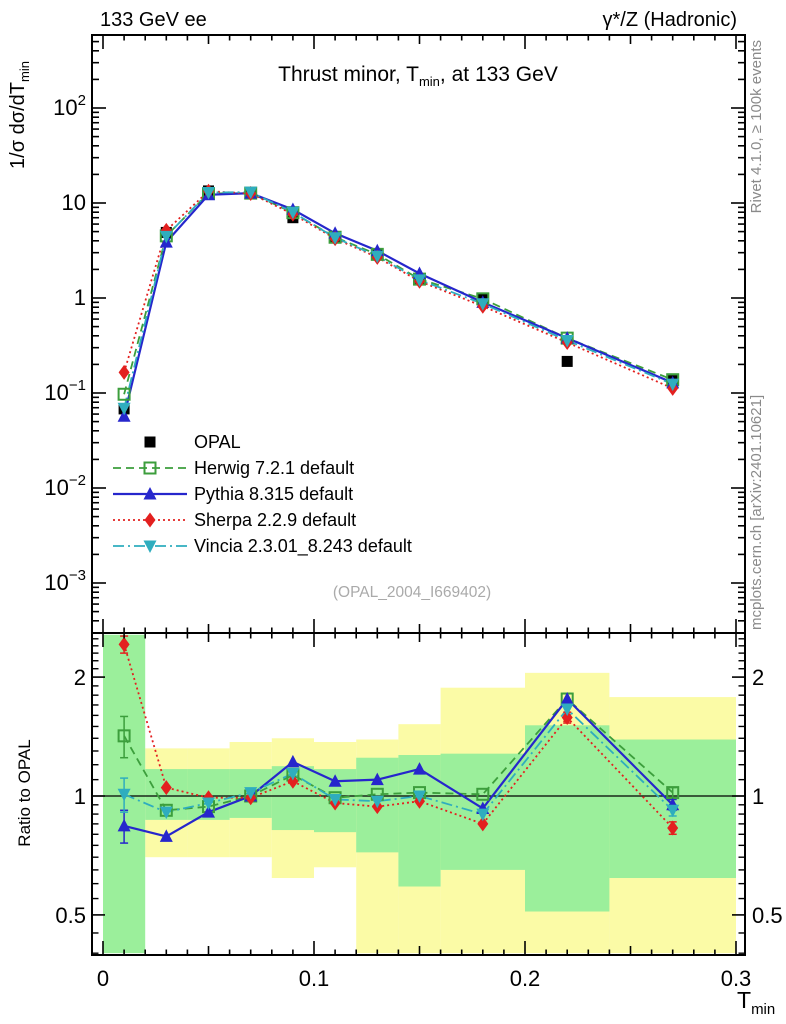  Describe the element at coordinates (736, 978) in the screenshot. I see `x-axis-tick-label: 0.3` at that location.